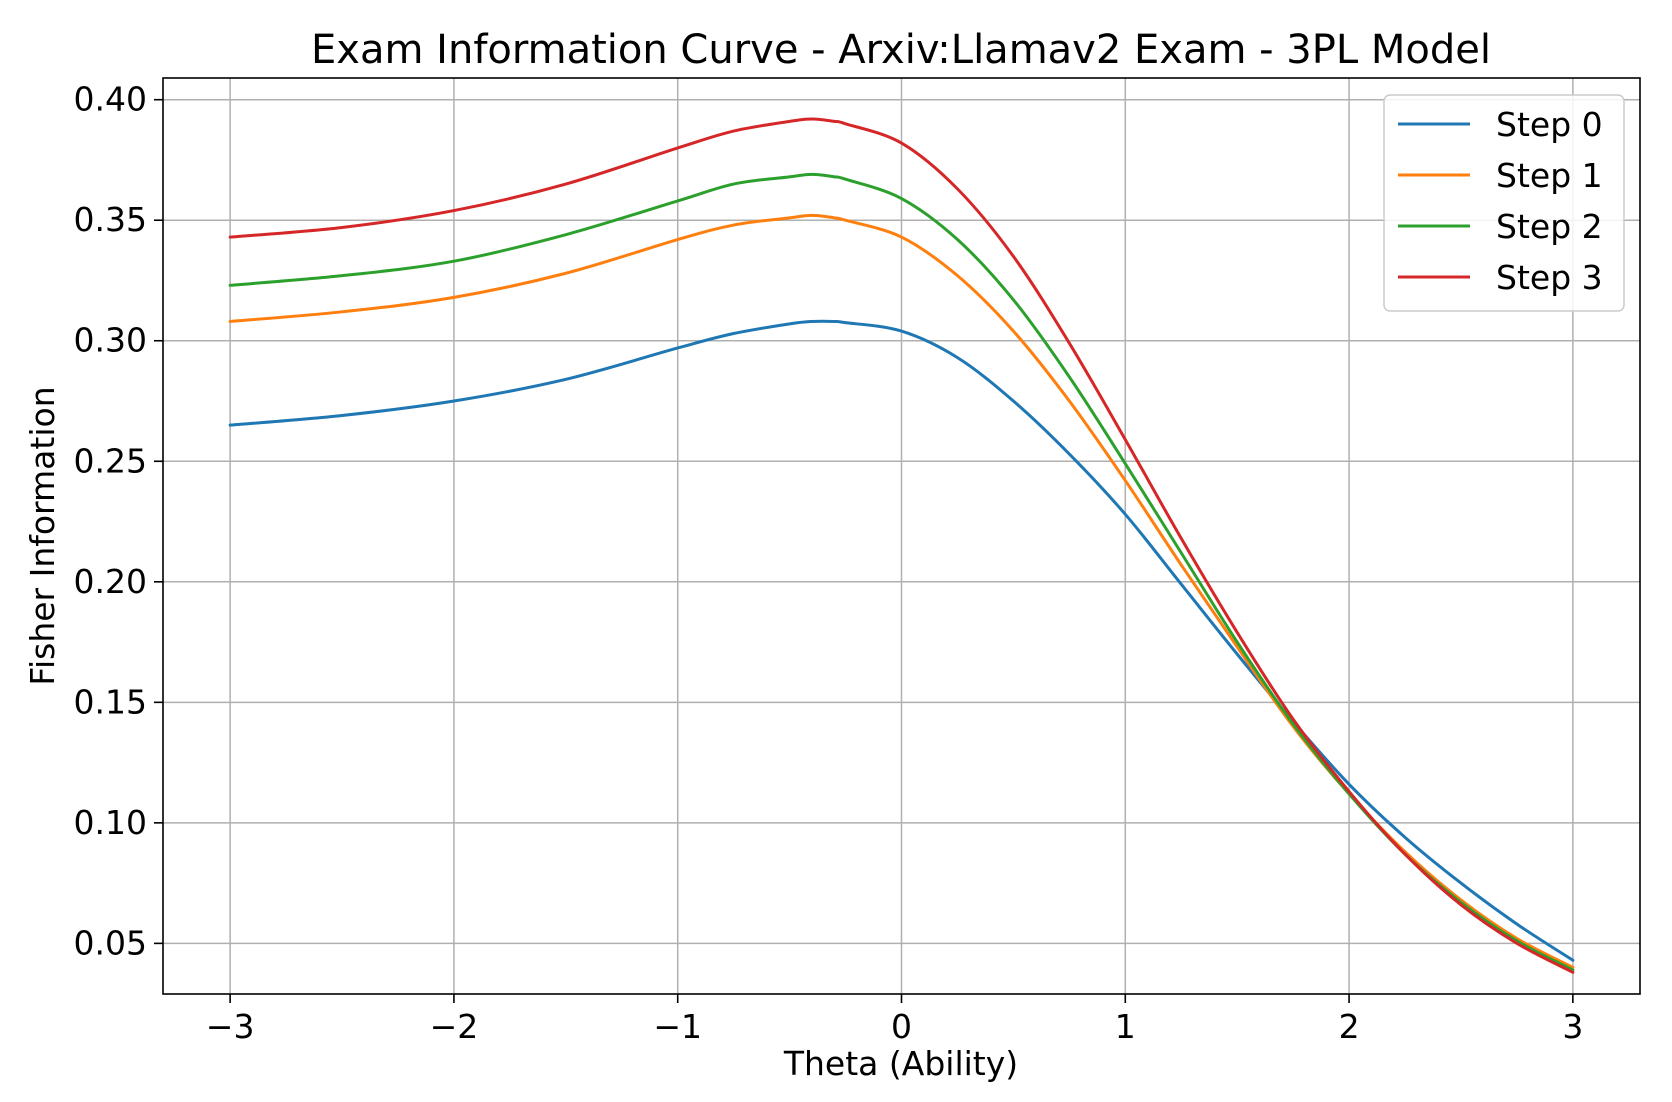  Describe the element at coordinates (110, 581) in the screenshot. I see `y-tick-label: 0.20` at that location.